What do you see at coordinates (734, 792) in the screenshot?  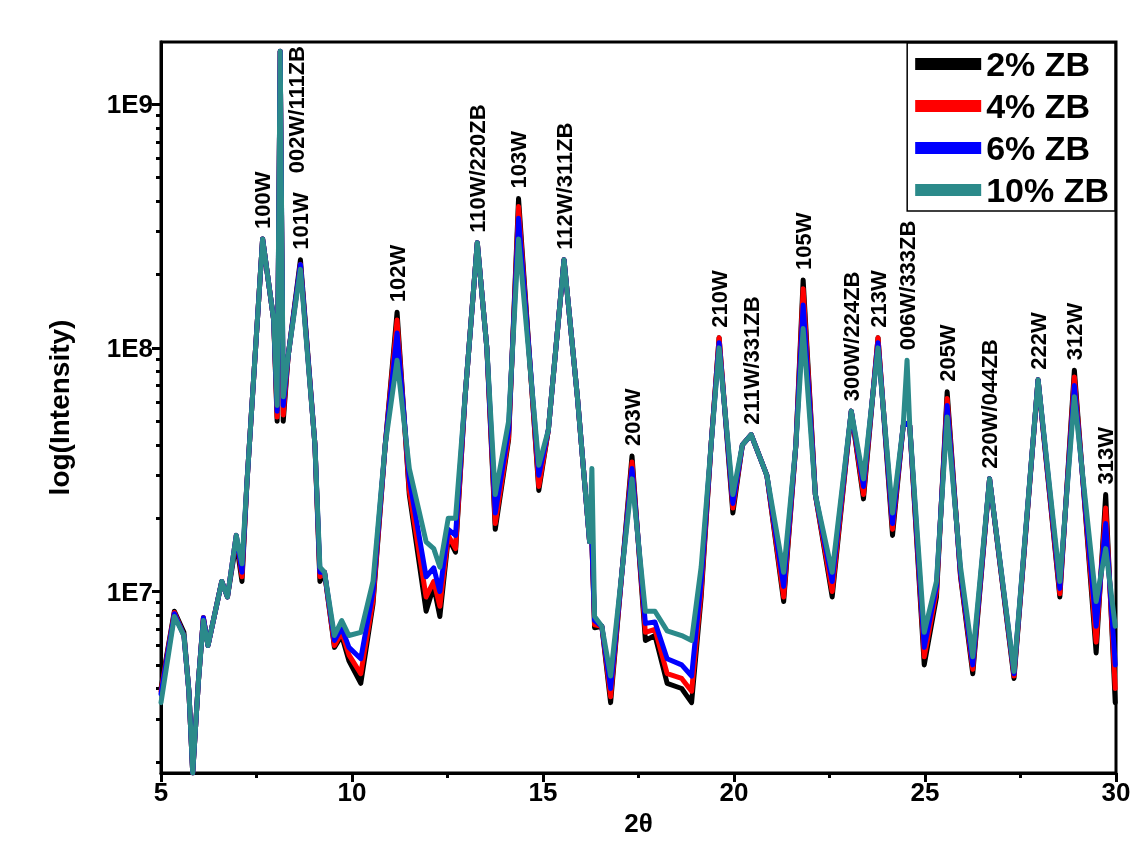 I see `x-tick-label: 20` at bounding box center [734, 792].